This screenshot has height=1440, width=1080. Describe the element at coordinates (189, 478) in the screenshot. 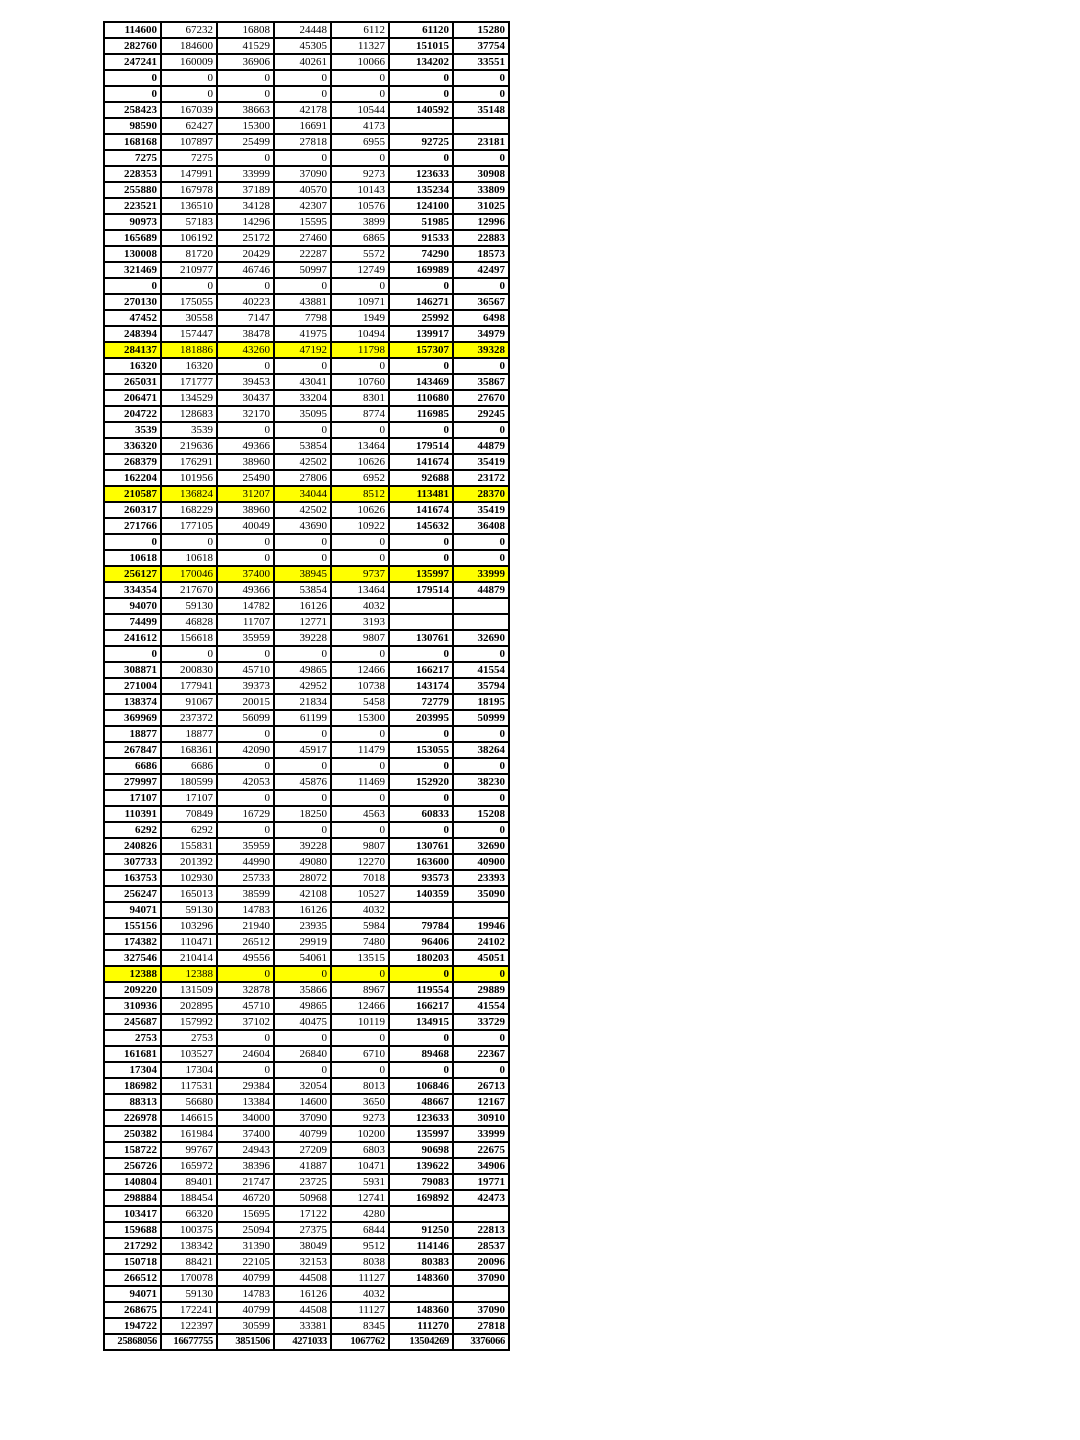

I see `cell: 101956` at that location.